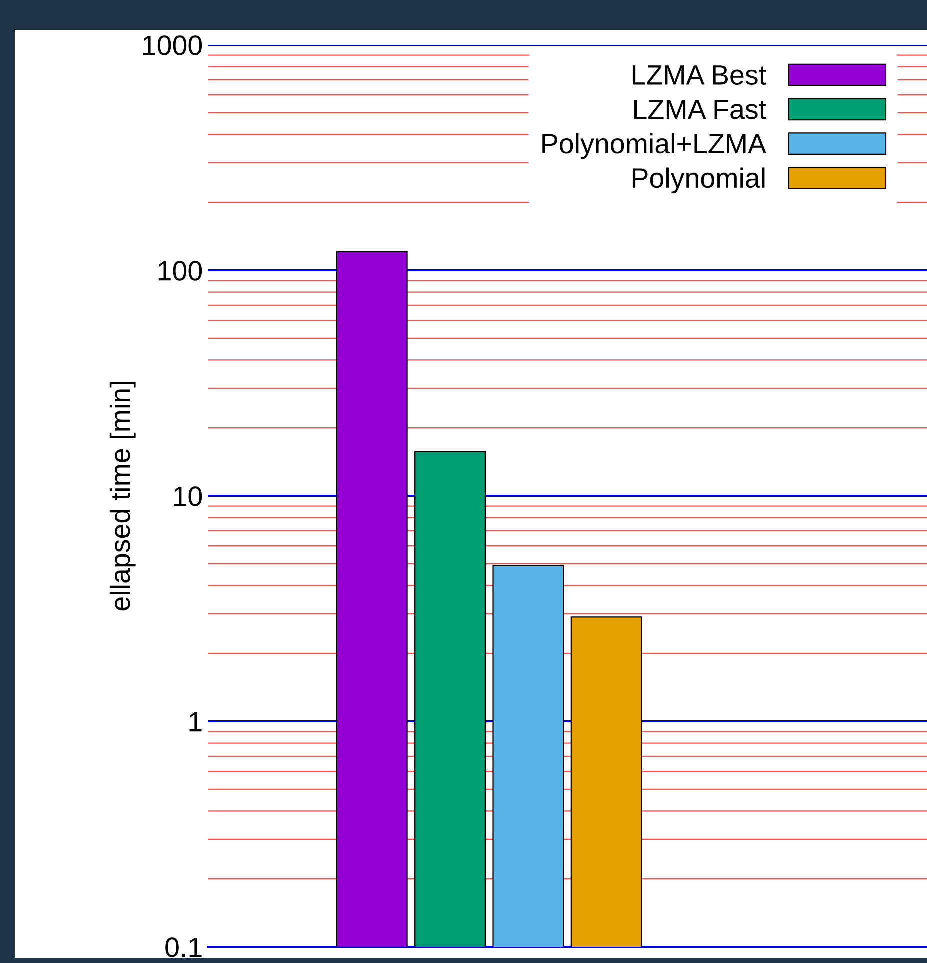 This screenshot has height=963, width=927. I want to click on y-tick-label: 1, so click(196, 722).